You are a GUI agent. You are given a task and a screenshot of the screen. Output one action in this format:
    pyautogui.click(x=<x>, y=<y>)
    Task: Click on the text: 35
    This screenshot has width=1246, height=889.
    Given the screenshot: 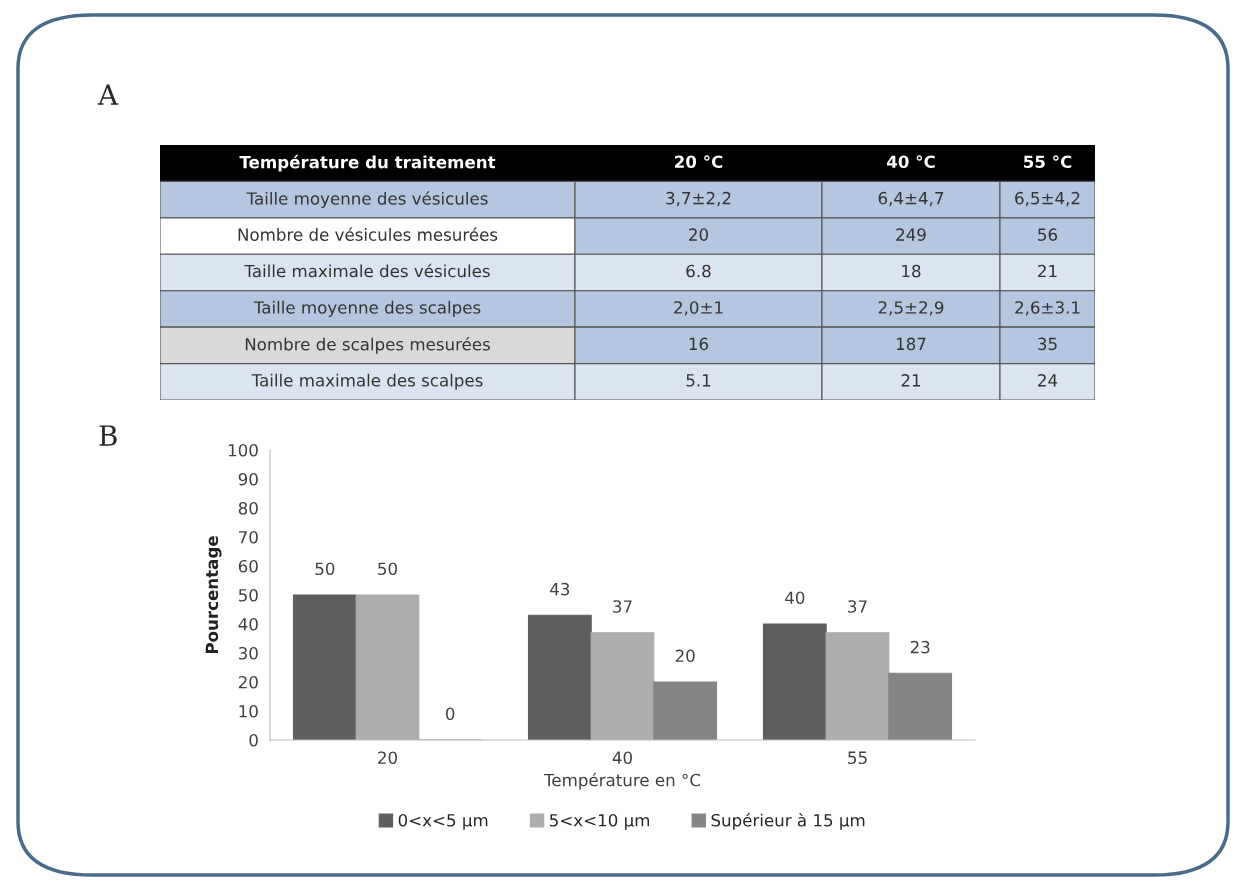 What is the action you would take?
    pyautogui.click(x=1047, y=344)
    